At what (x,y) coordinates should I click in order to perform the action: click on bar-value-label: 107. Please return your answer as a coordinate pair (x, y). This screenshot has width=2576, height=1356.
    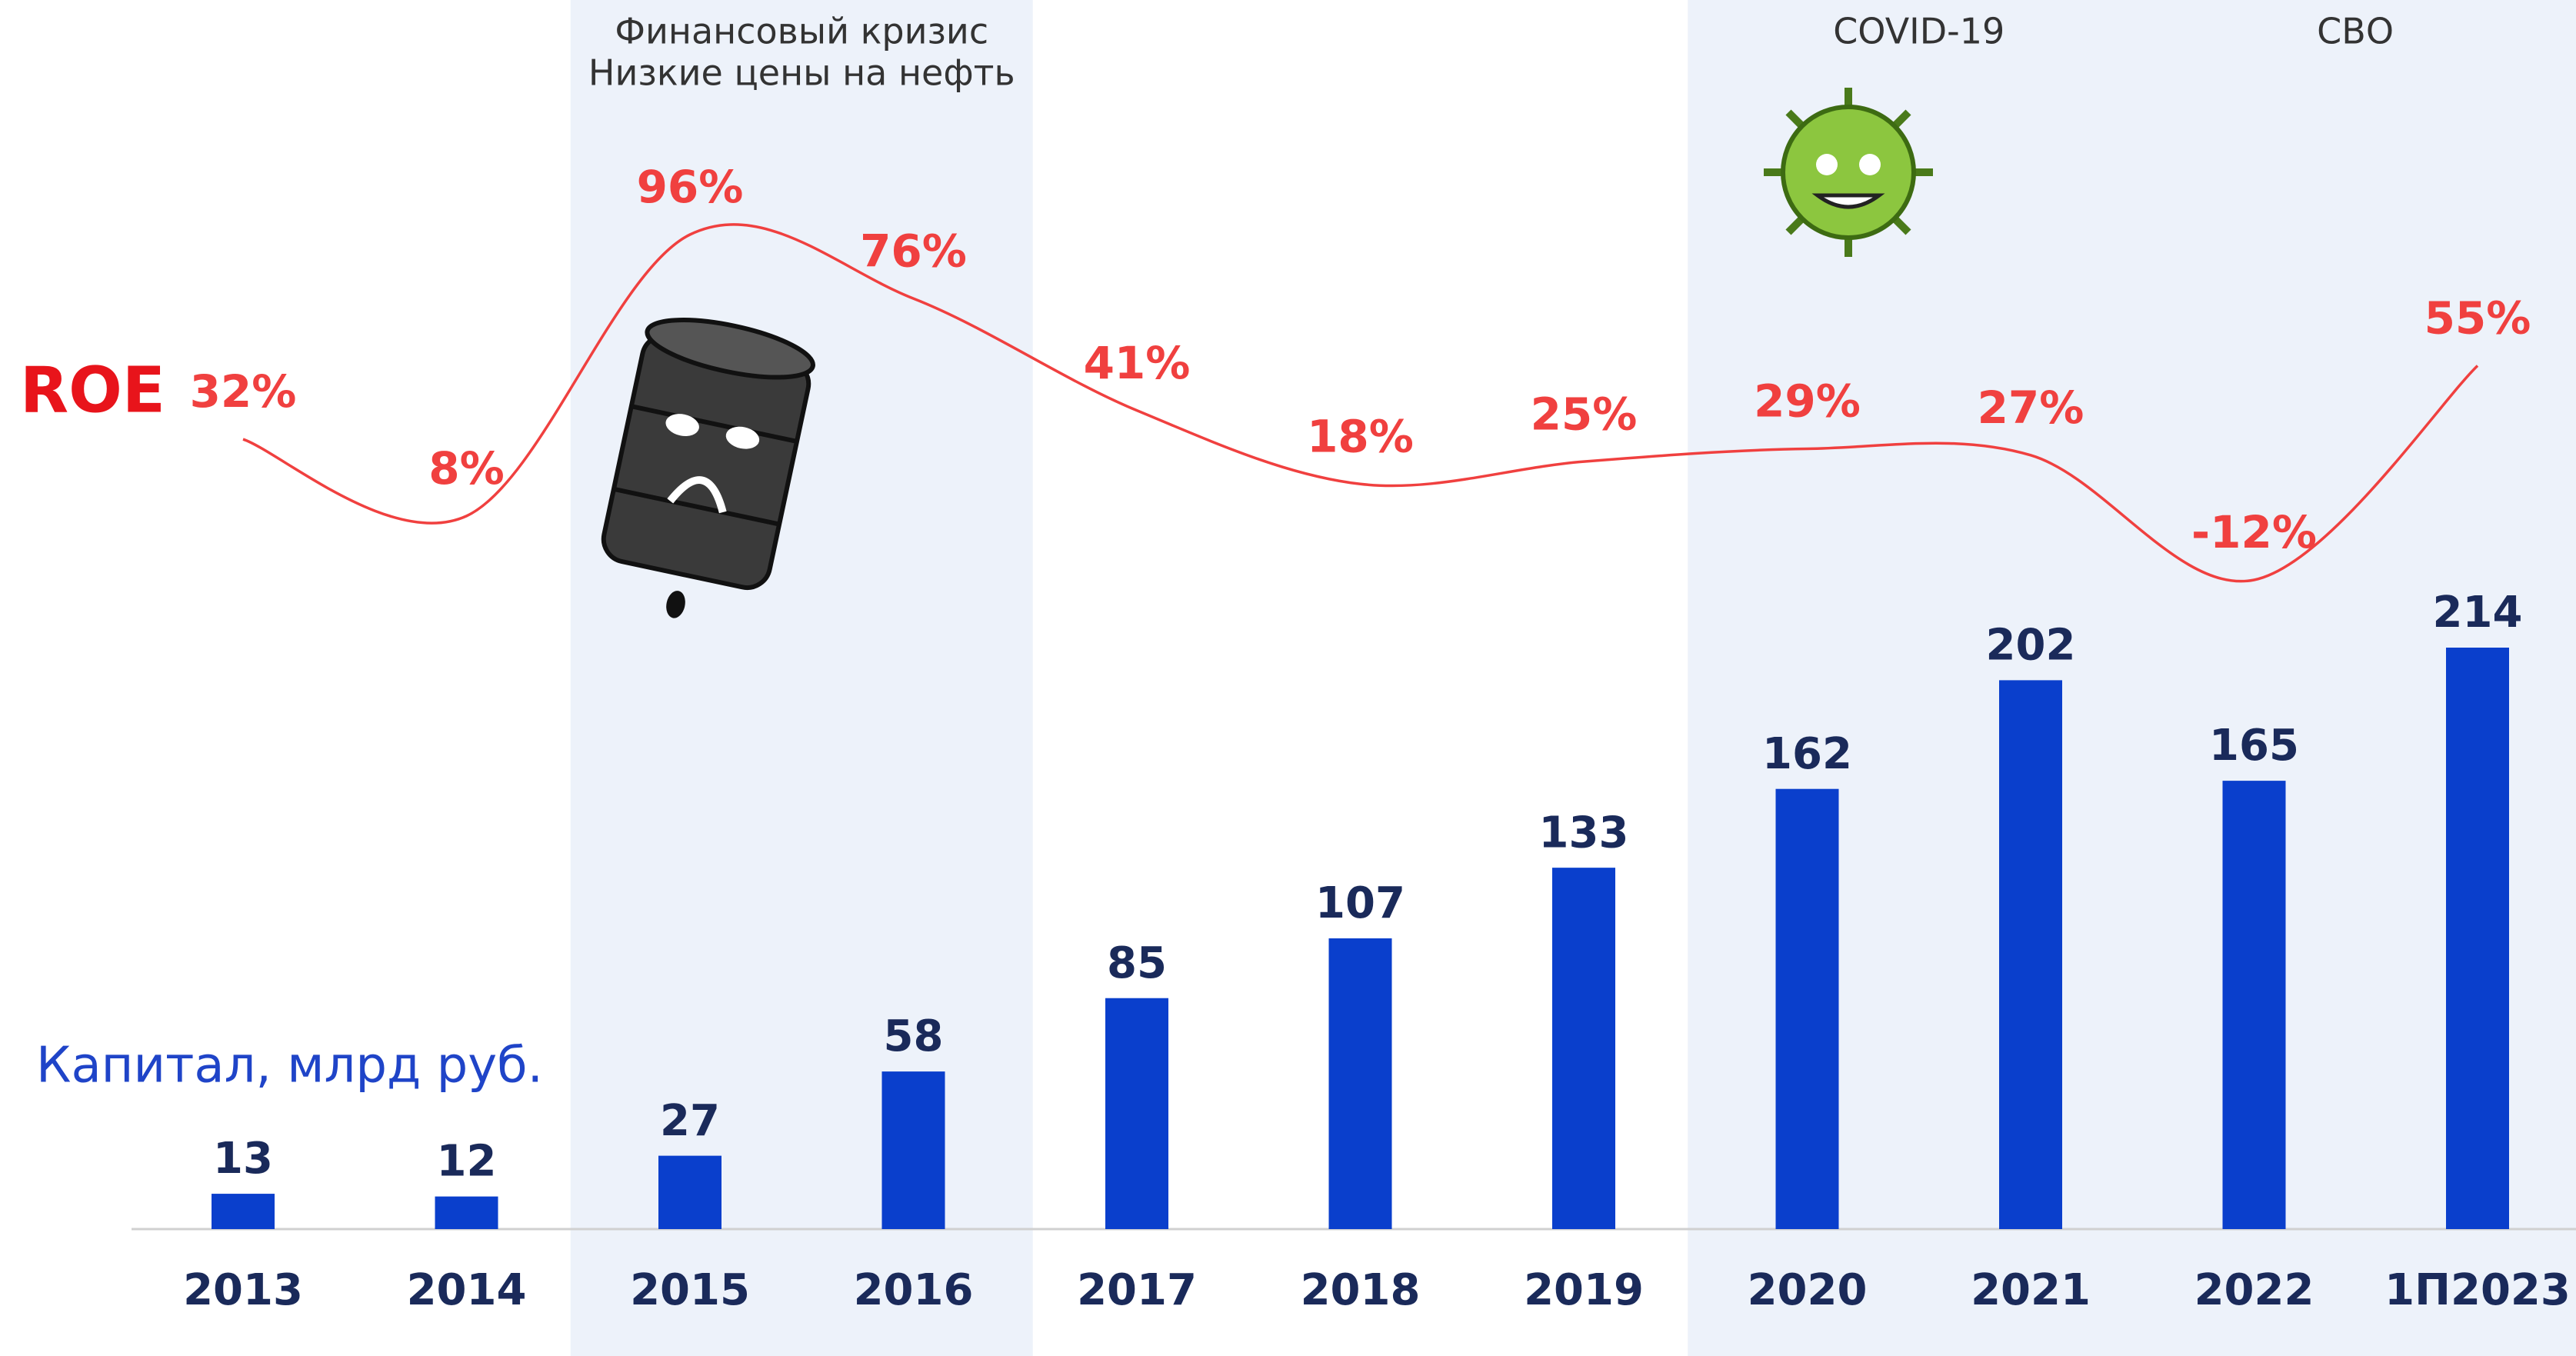
    Looking at the image, I should click on (1360, 903).